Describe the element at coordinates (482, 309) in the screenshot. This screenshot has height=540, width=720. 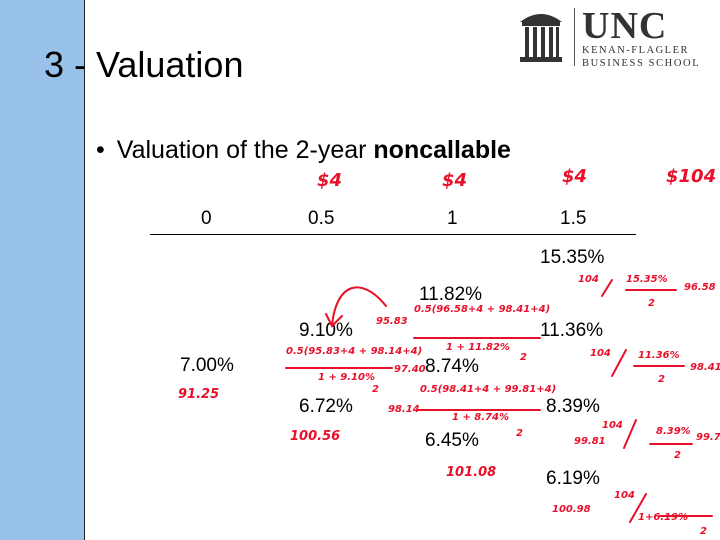
I see `hw-n1-top-num: 0.5(96.58+4 + 98.41+4)` at that location.